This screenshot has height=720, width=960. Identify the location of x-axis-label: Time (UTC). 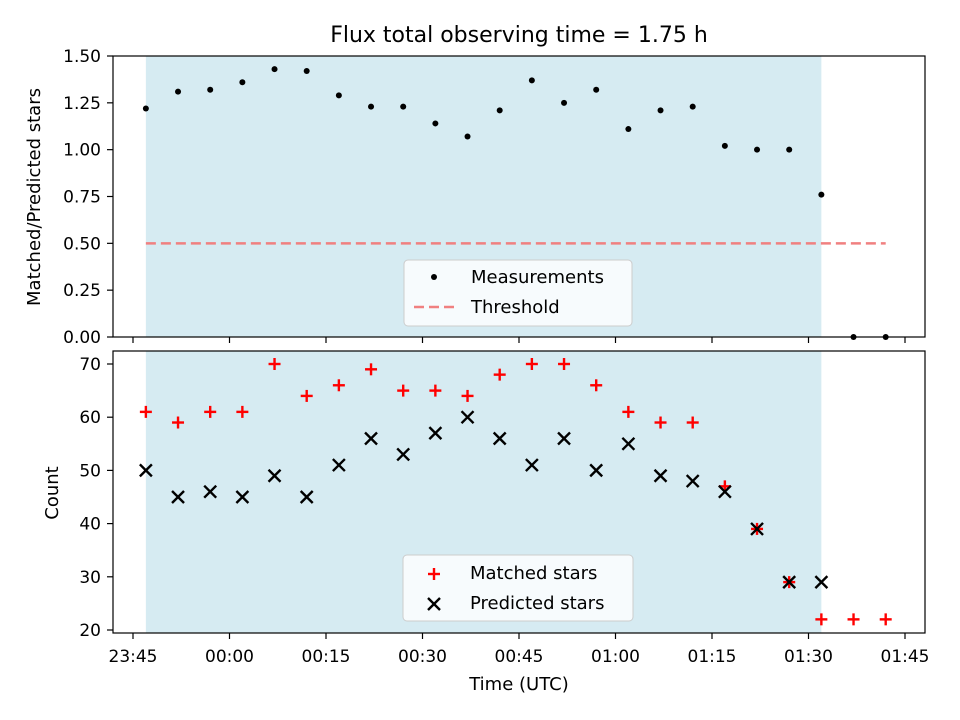
(518, 684).